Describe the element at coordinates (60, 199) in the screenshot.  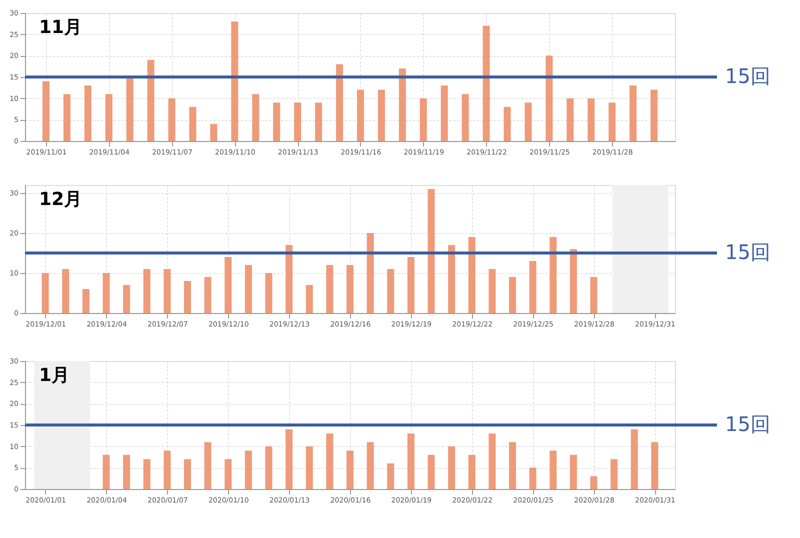
I see `chart-title: 12月` at that location.